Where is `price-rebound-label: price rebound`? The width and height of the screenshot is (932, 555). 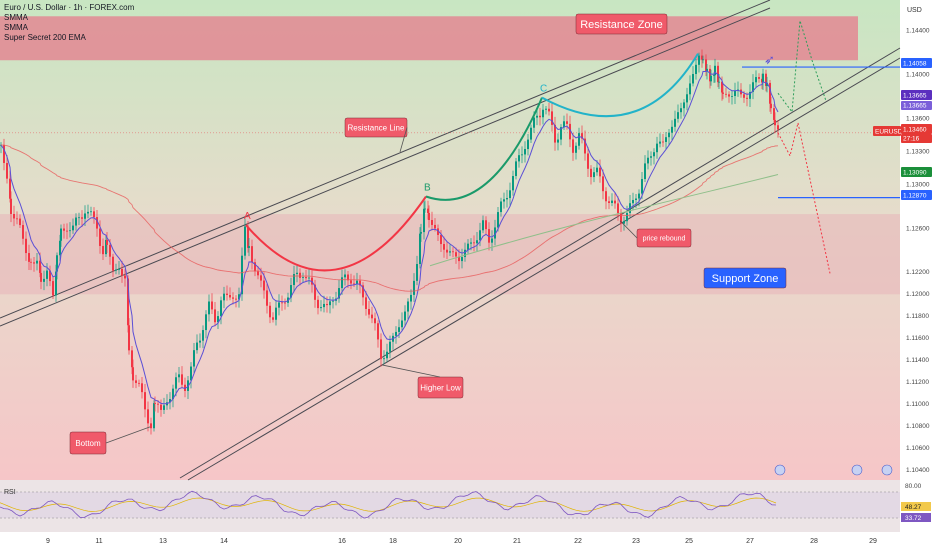 price-rebound-label: price rebound is located at coordinates (664, 238).